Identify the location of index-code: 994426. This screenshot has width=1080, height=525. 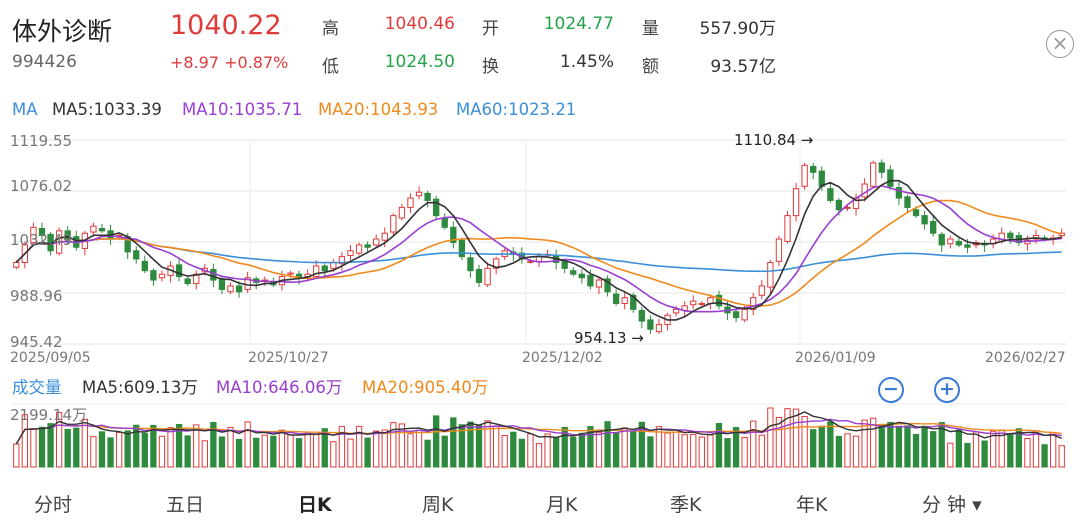
(44, 62).